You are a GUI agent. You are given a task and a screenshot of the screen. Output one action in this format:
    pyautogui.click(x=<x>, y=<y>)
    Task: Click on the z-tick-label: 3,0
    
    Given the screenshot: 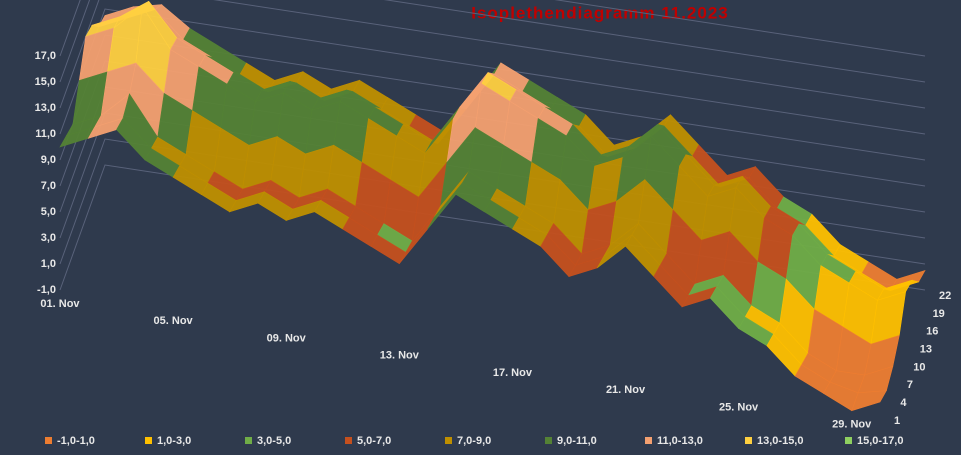 What is the action you would take?
    pyautogui.click(x=48, y=238)
    